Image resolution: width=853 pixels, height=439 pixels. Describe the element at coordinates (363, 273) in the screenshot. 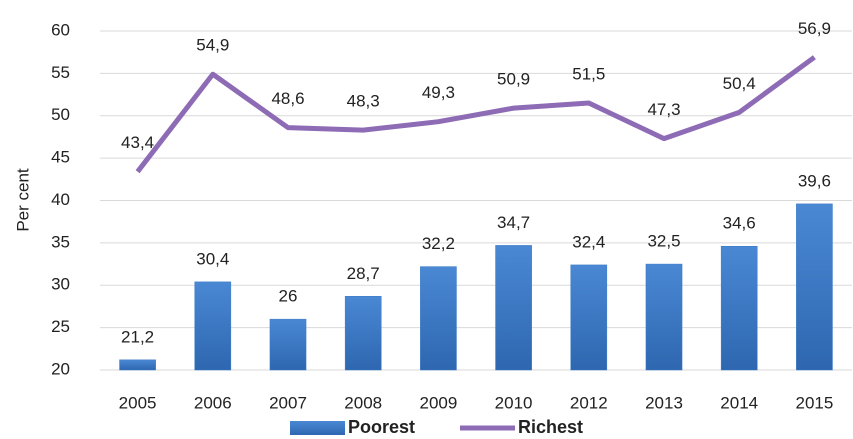

I see `data-label: 28,7` at that location.